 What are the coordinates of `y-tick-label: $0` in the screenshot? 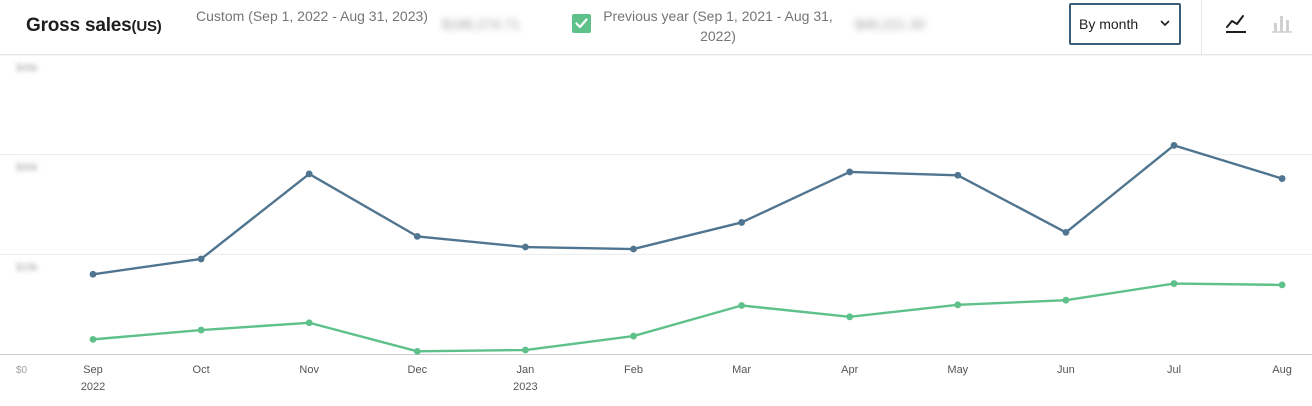 It's located at (22, 370).